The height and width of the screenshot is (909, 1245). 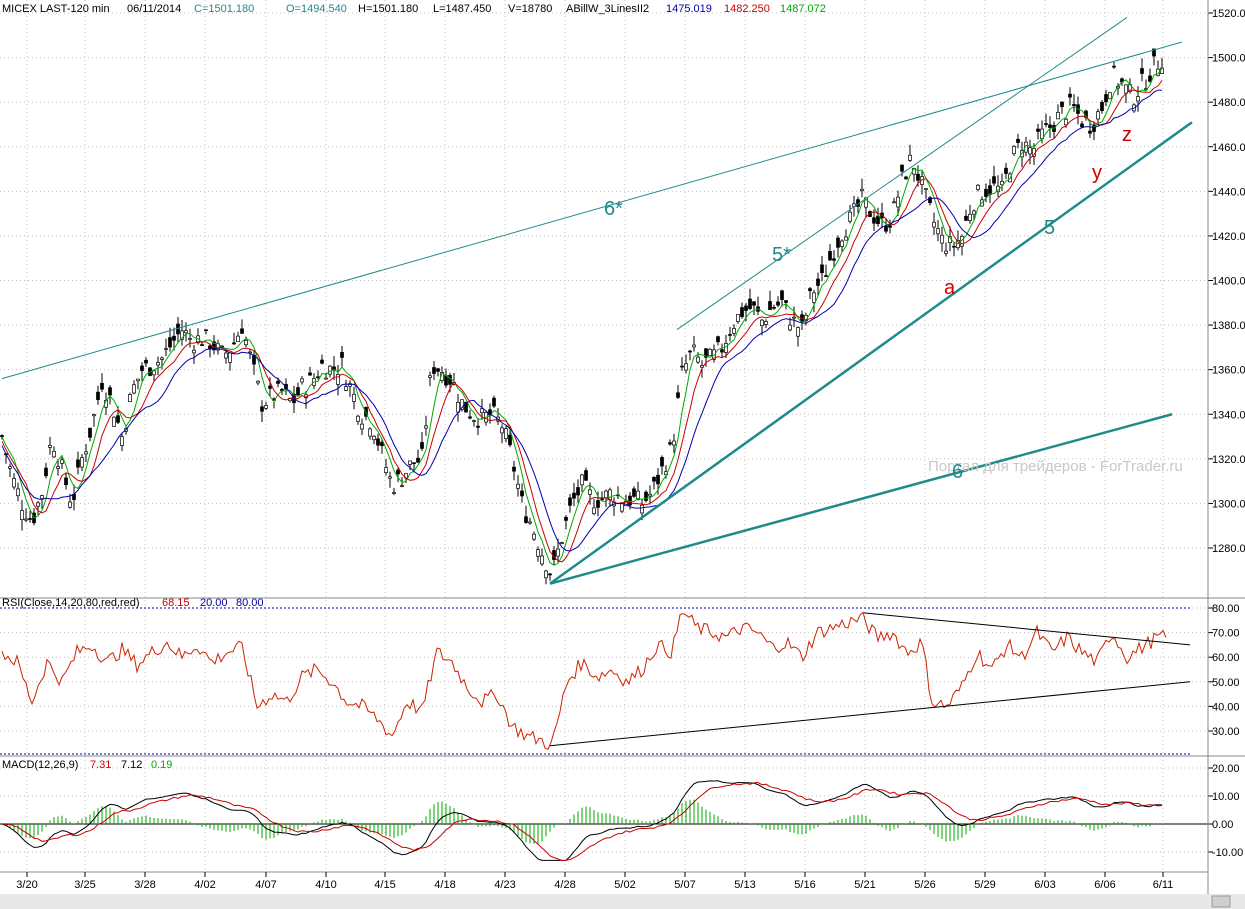 What do you see at coordinates (924, 885) in the screenshot?
I see `x-tick-label: 5/26` at bounding box center [924, 885].